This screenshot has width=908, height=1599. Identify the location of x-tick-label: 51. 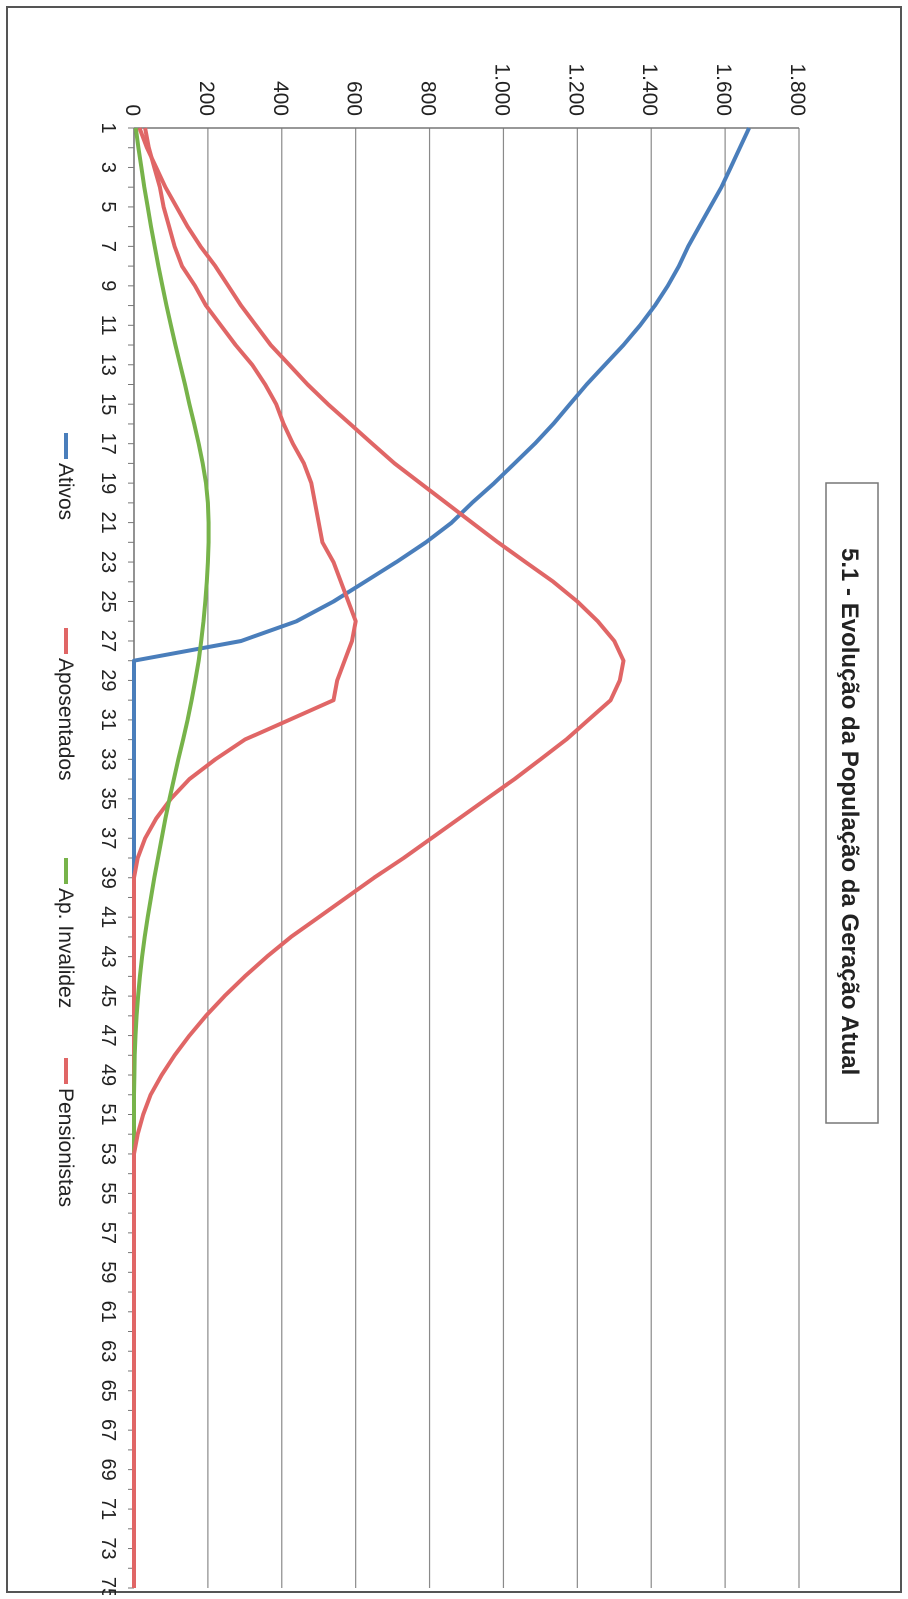
(108, 1114).